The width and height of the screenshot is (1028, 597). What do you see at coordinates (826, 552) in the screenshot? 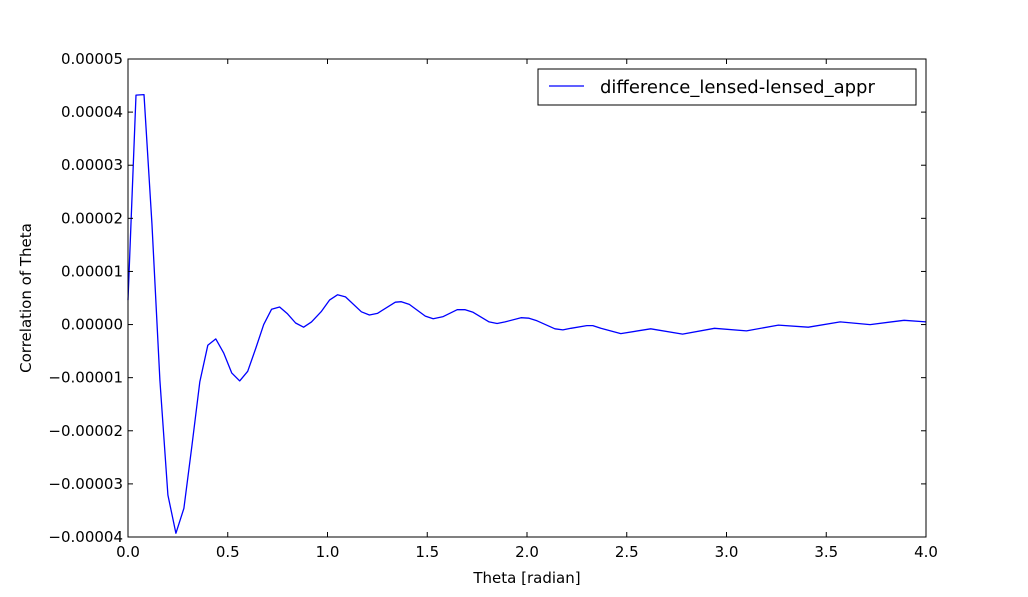
I see `x-tick-label: 3.5` at bounding box center [826, 552].